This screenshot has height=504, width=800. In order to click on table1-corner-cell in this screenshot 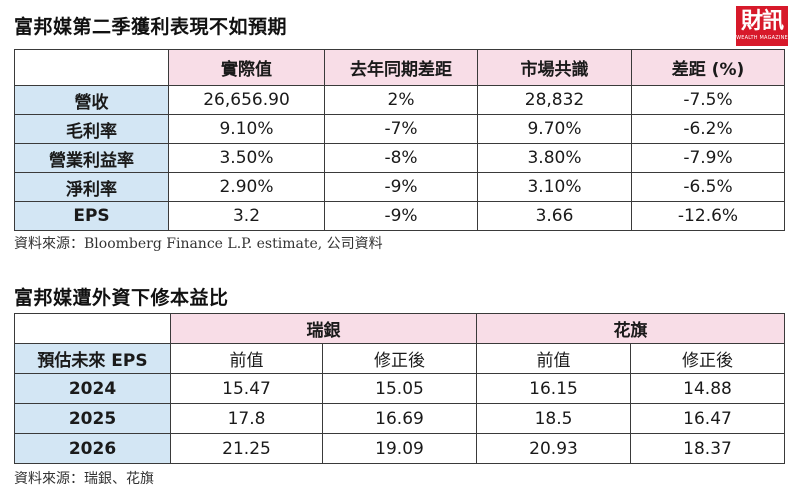, I will do `click(91, 67)`.